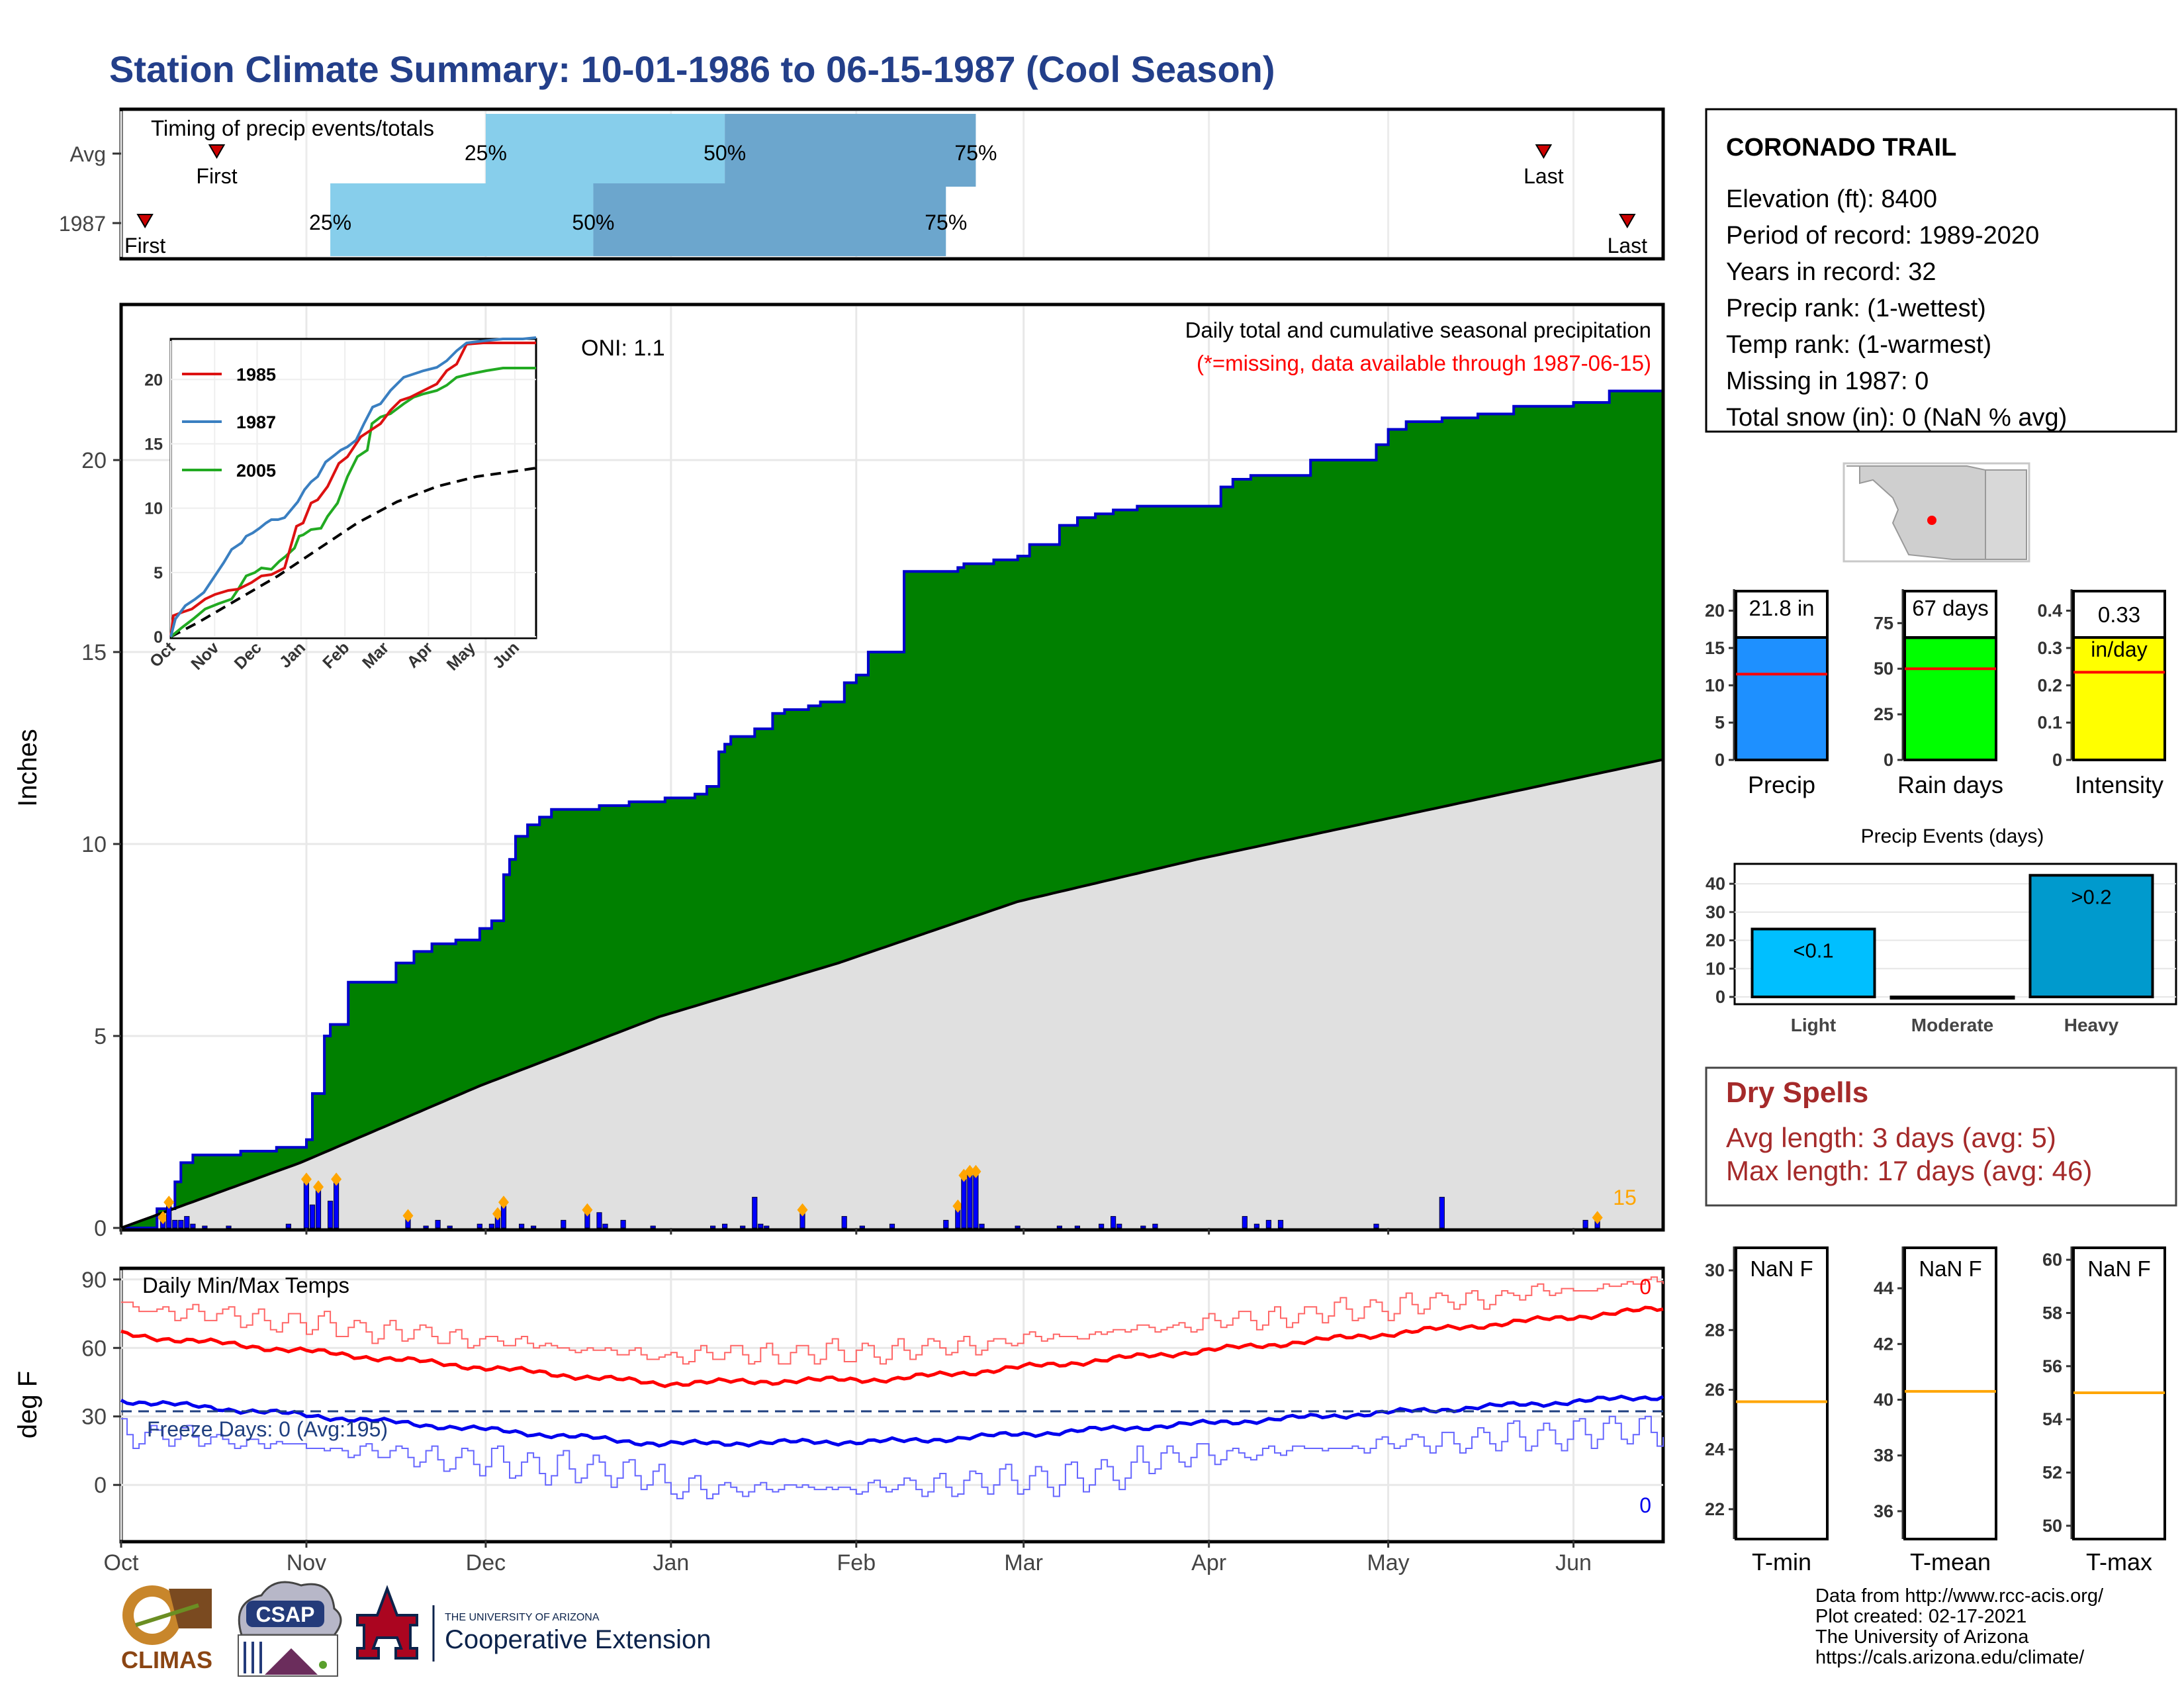 The height and width of the screenshot is (1688, 2184). What do you see at coordinates (267, 1429) in the screenshot?
I see `freeze-days-label: Freeze Days: 0 (Avg:195)` at bounding box center [267, 1429].